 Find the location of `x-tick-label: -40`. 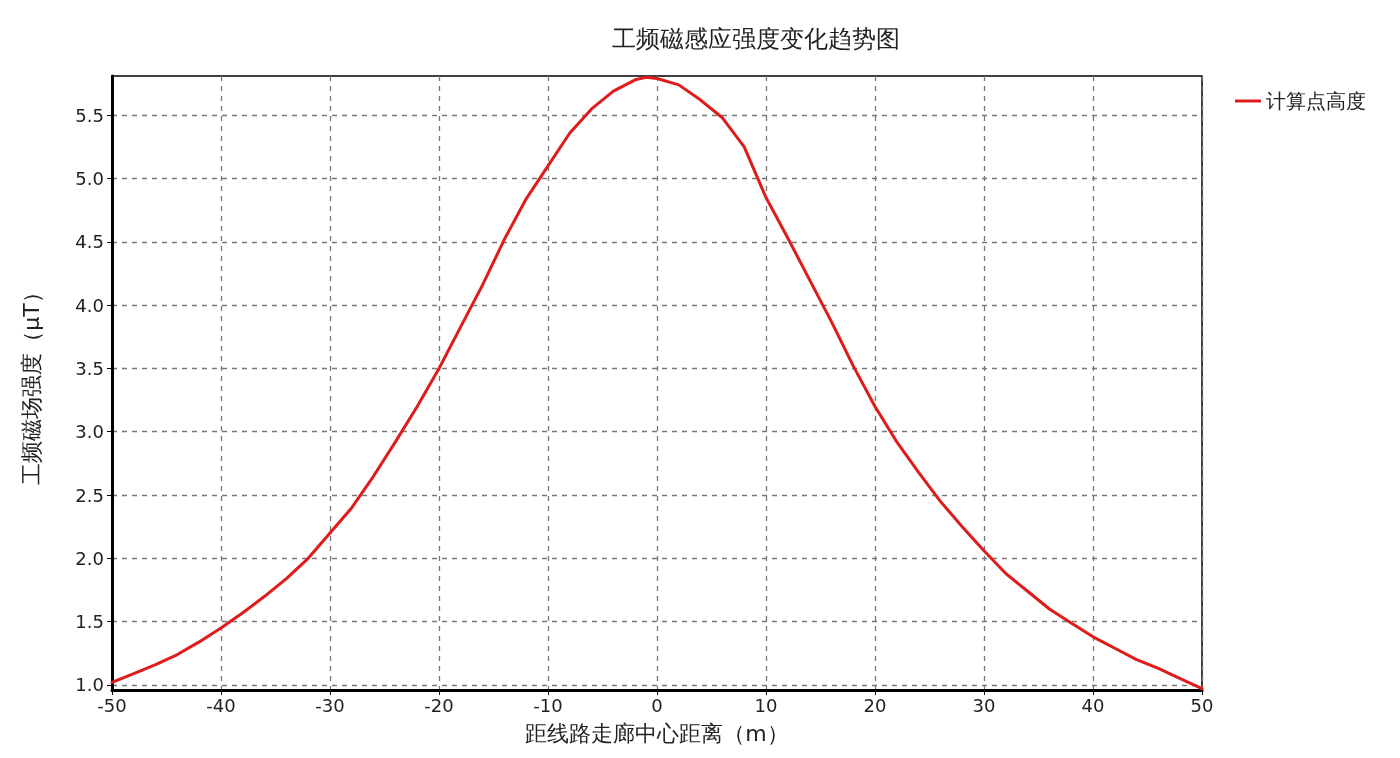

x-tick-label: -40 is located at coordinates (221, 705).